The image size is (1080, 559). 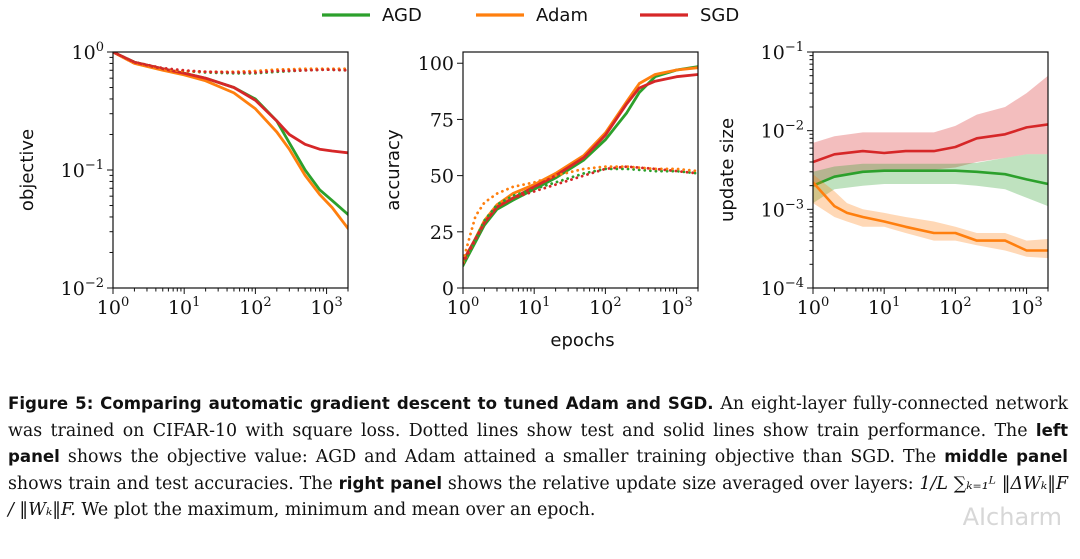 I want to click on mean-line-sgd, so click(x=930, y=143).